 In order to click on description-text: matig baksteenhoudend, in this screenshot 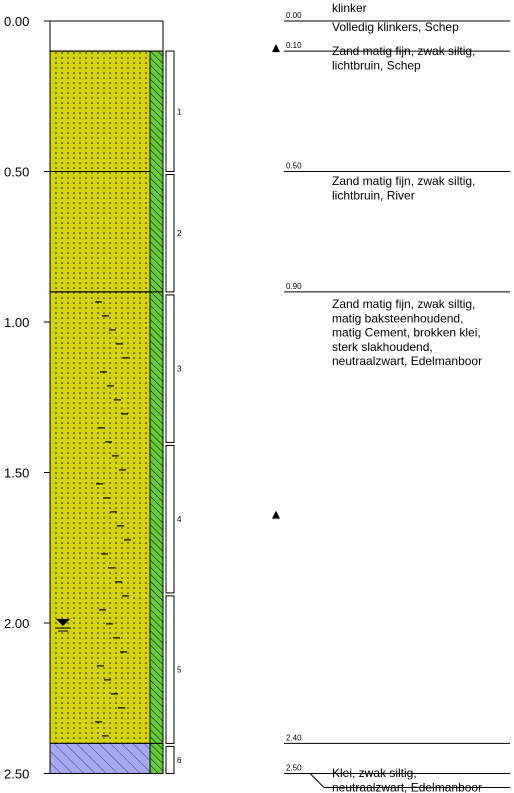, I will do `click(397, 318)`.